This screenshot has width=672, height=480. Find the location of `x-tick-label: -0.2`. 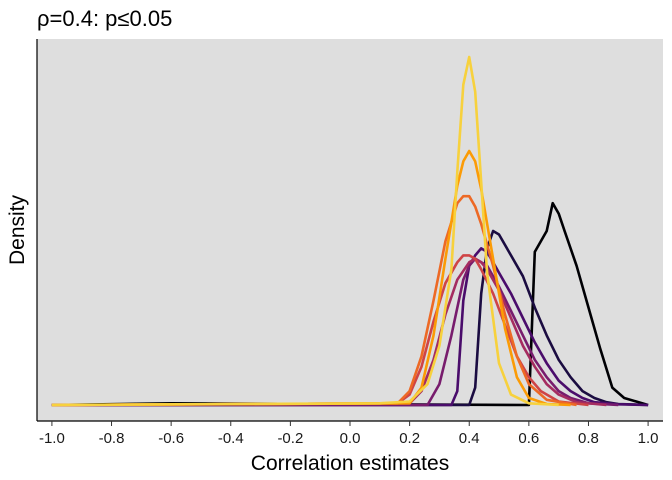

x-tick-label: -0.2 is located at coordinates (290, 438).